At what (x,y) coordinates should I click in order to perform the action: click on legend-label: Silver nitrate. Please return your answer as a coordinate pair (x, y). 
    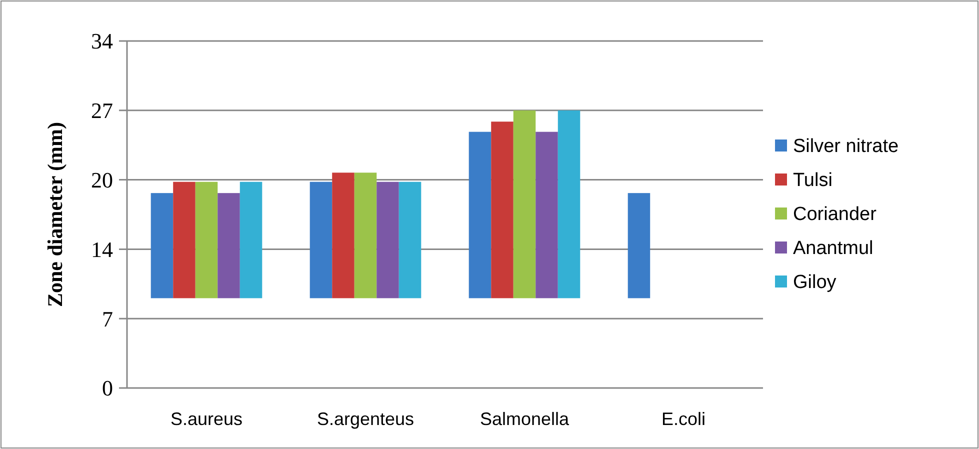
    Looking at the image, I should click on (846, 147).